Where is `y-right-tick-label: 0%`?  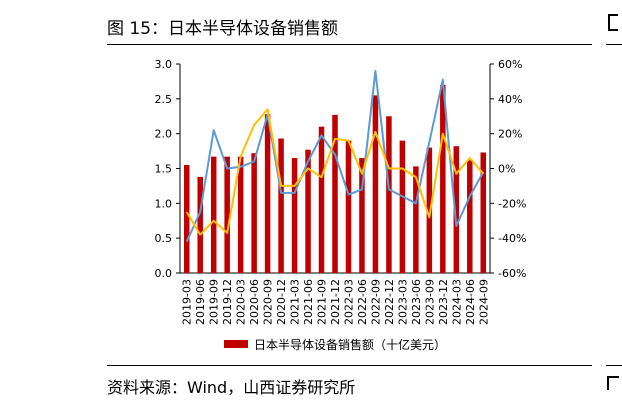 y-right-tick-label: 0% is located at coordinates (506, 169).